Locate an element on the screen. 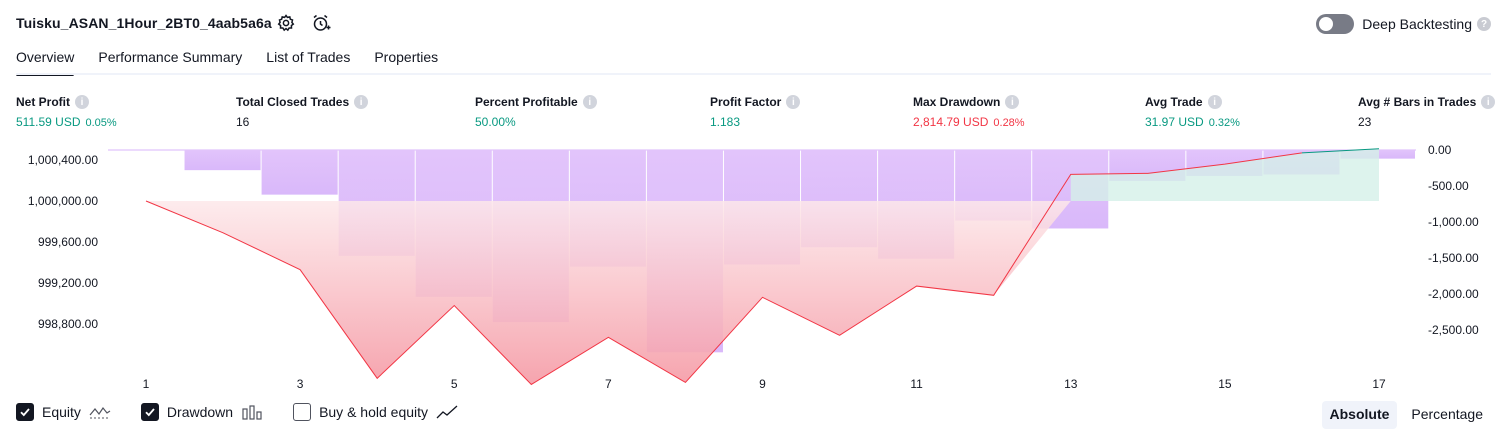 The width and height of the screenshot is (1507, 438). legend-drawdown-label: Drawdown is located at coordinates (200, 412).